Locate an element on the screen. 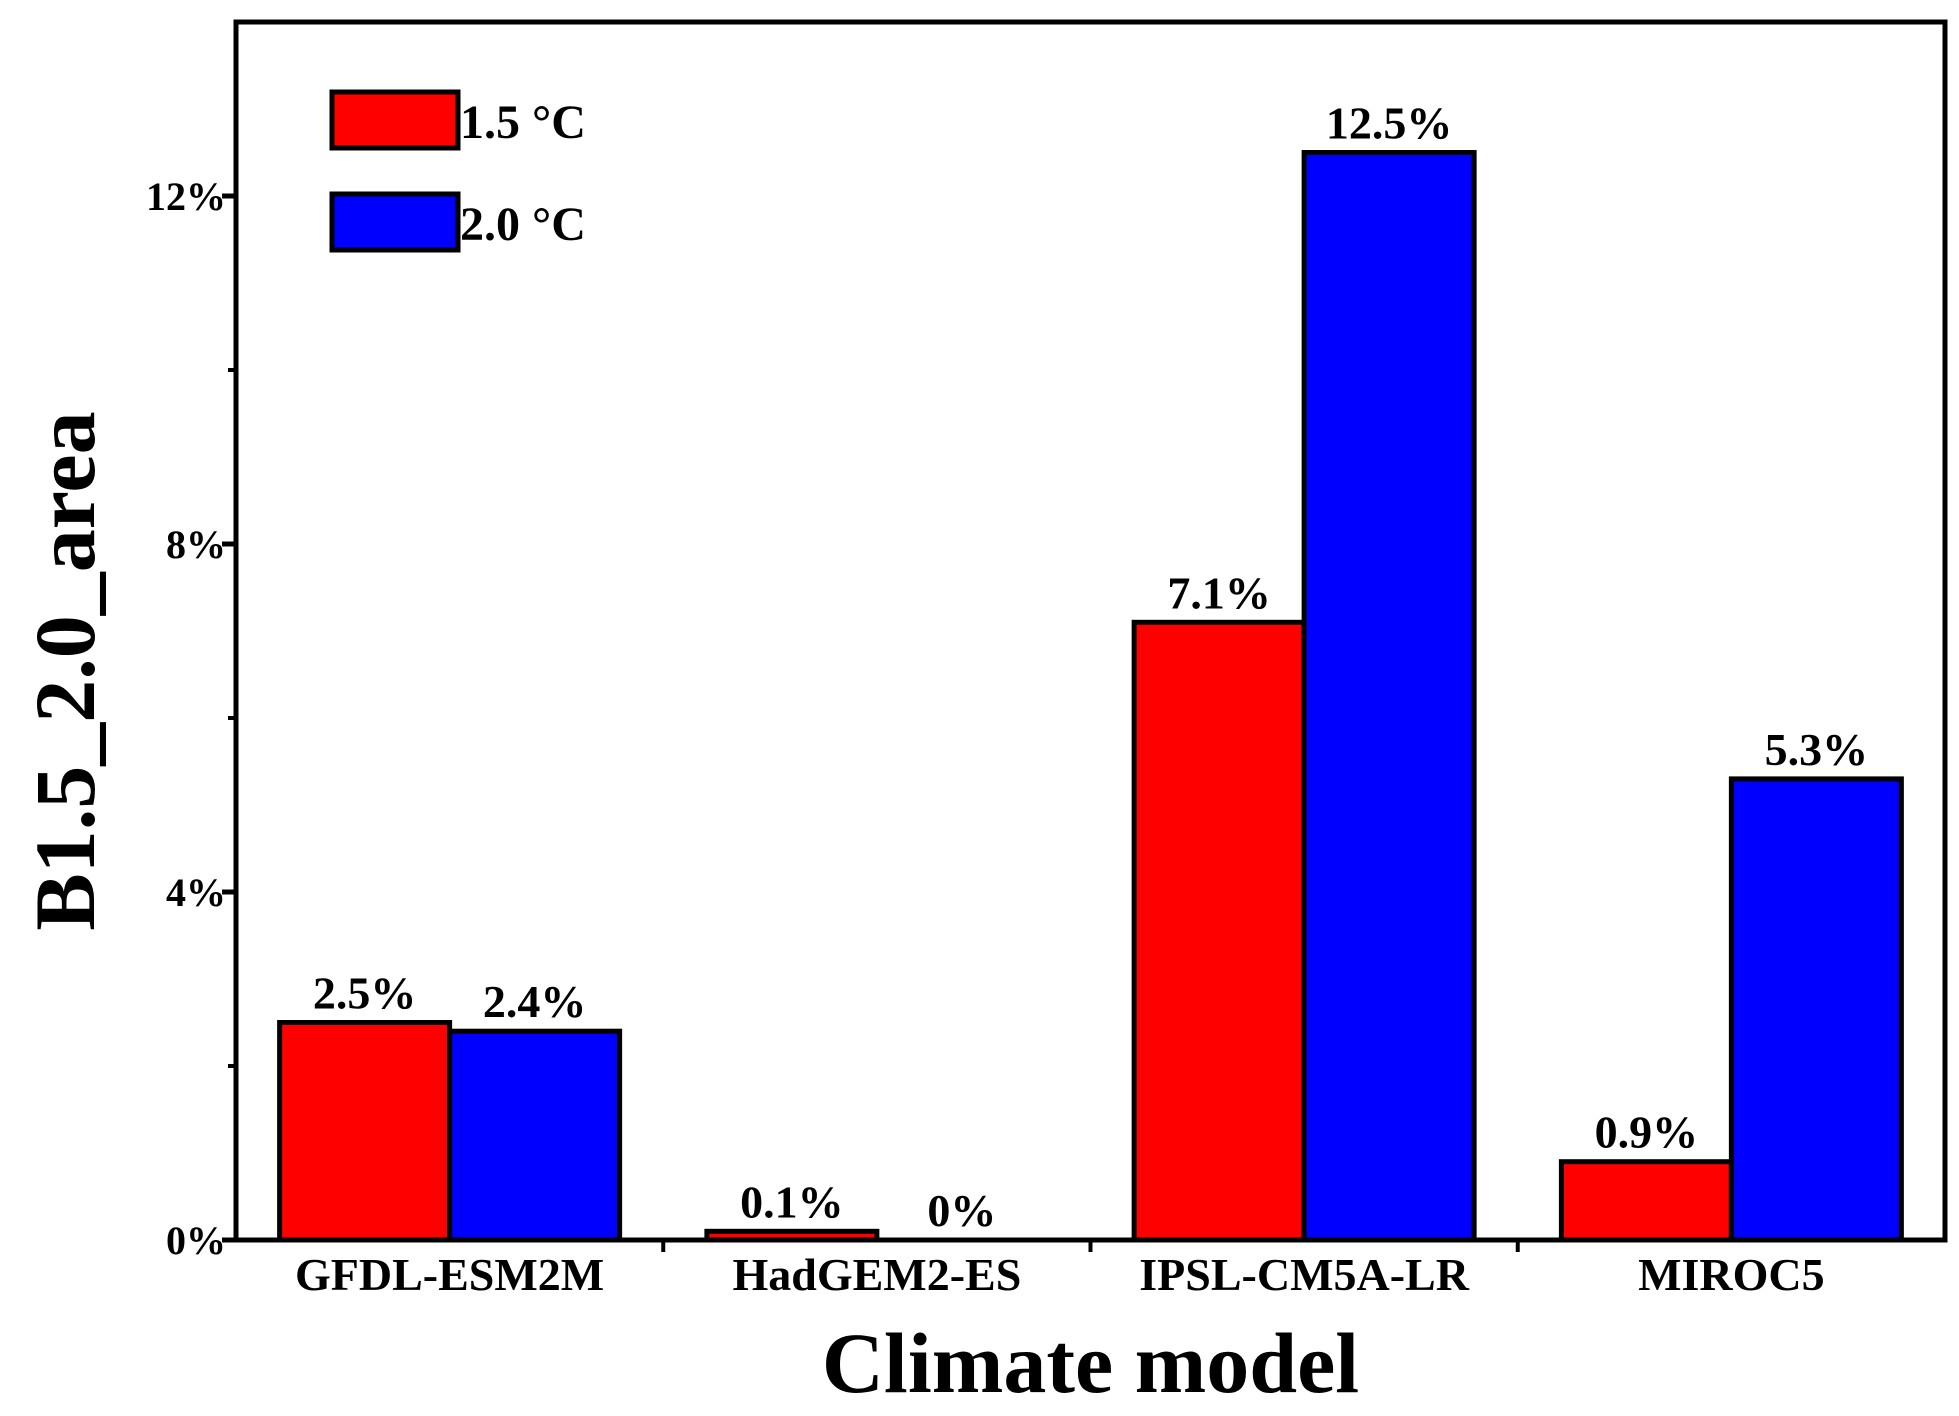 The height and width of the screenshot is (1416, 1959). x-tick-label: HadGEM2-ES is located at coordinates (876, 1274).